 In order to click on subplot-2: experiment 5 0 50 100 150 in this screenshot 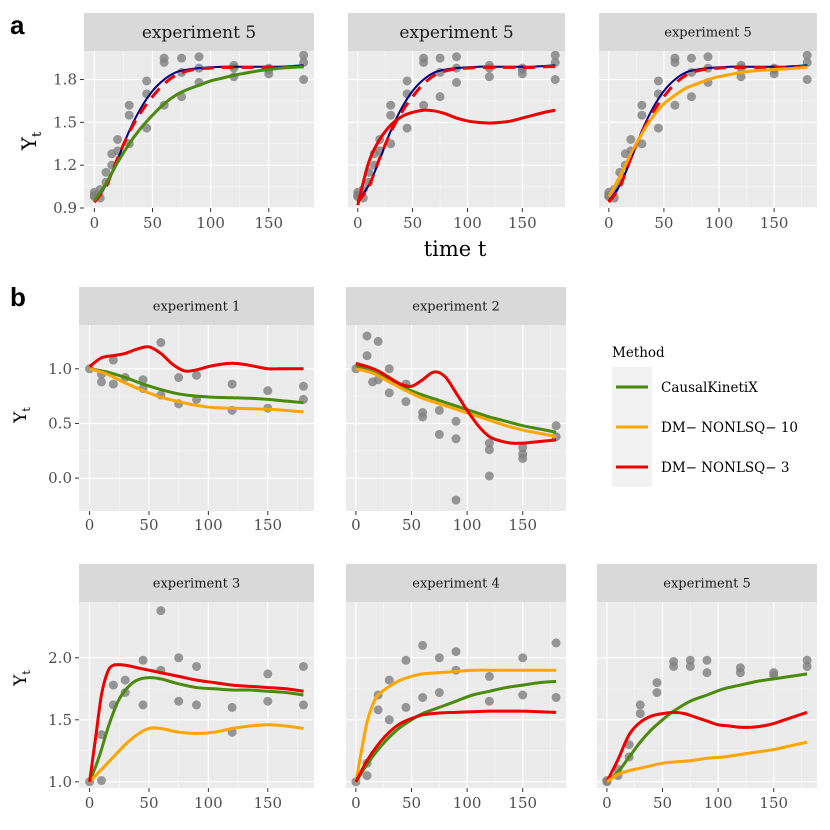, I will do `click(456, 122)`.